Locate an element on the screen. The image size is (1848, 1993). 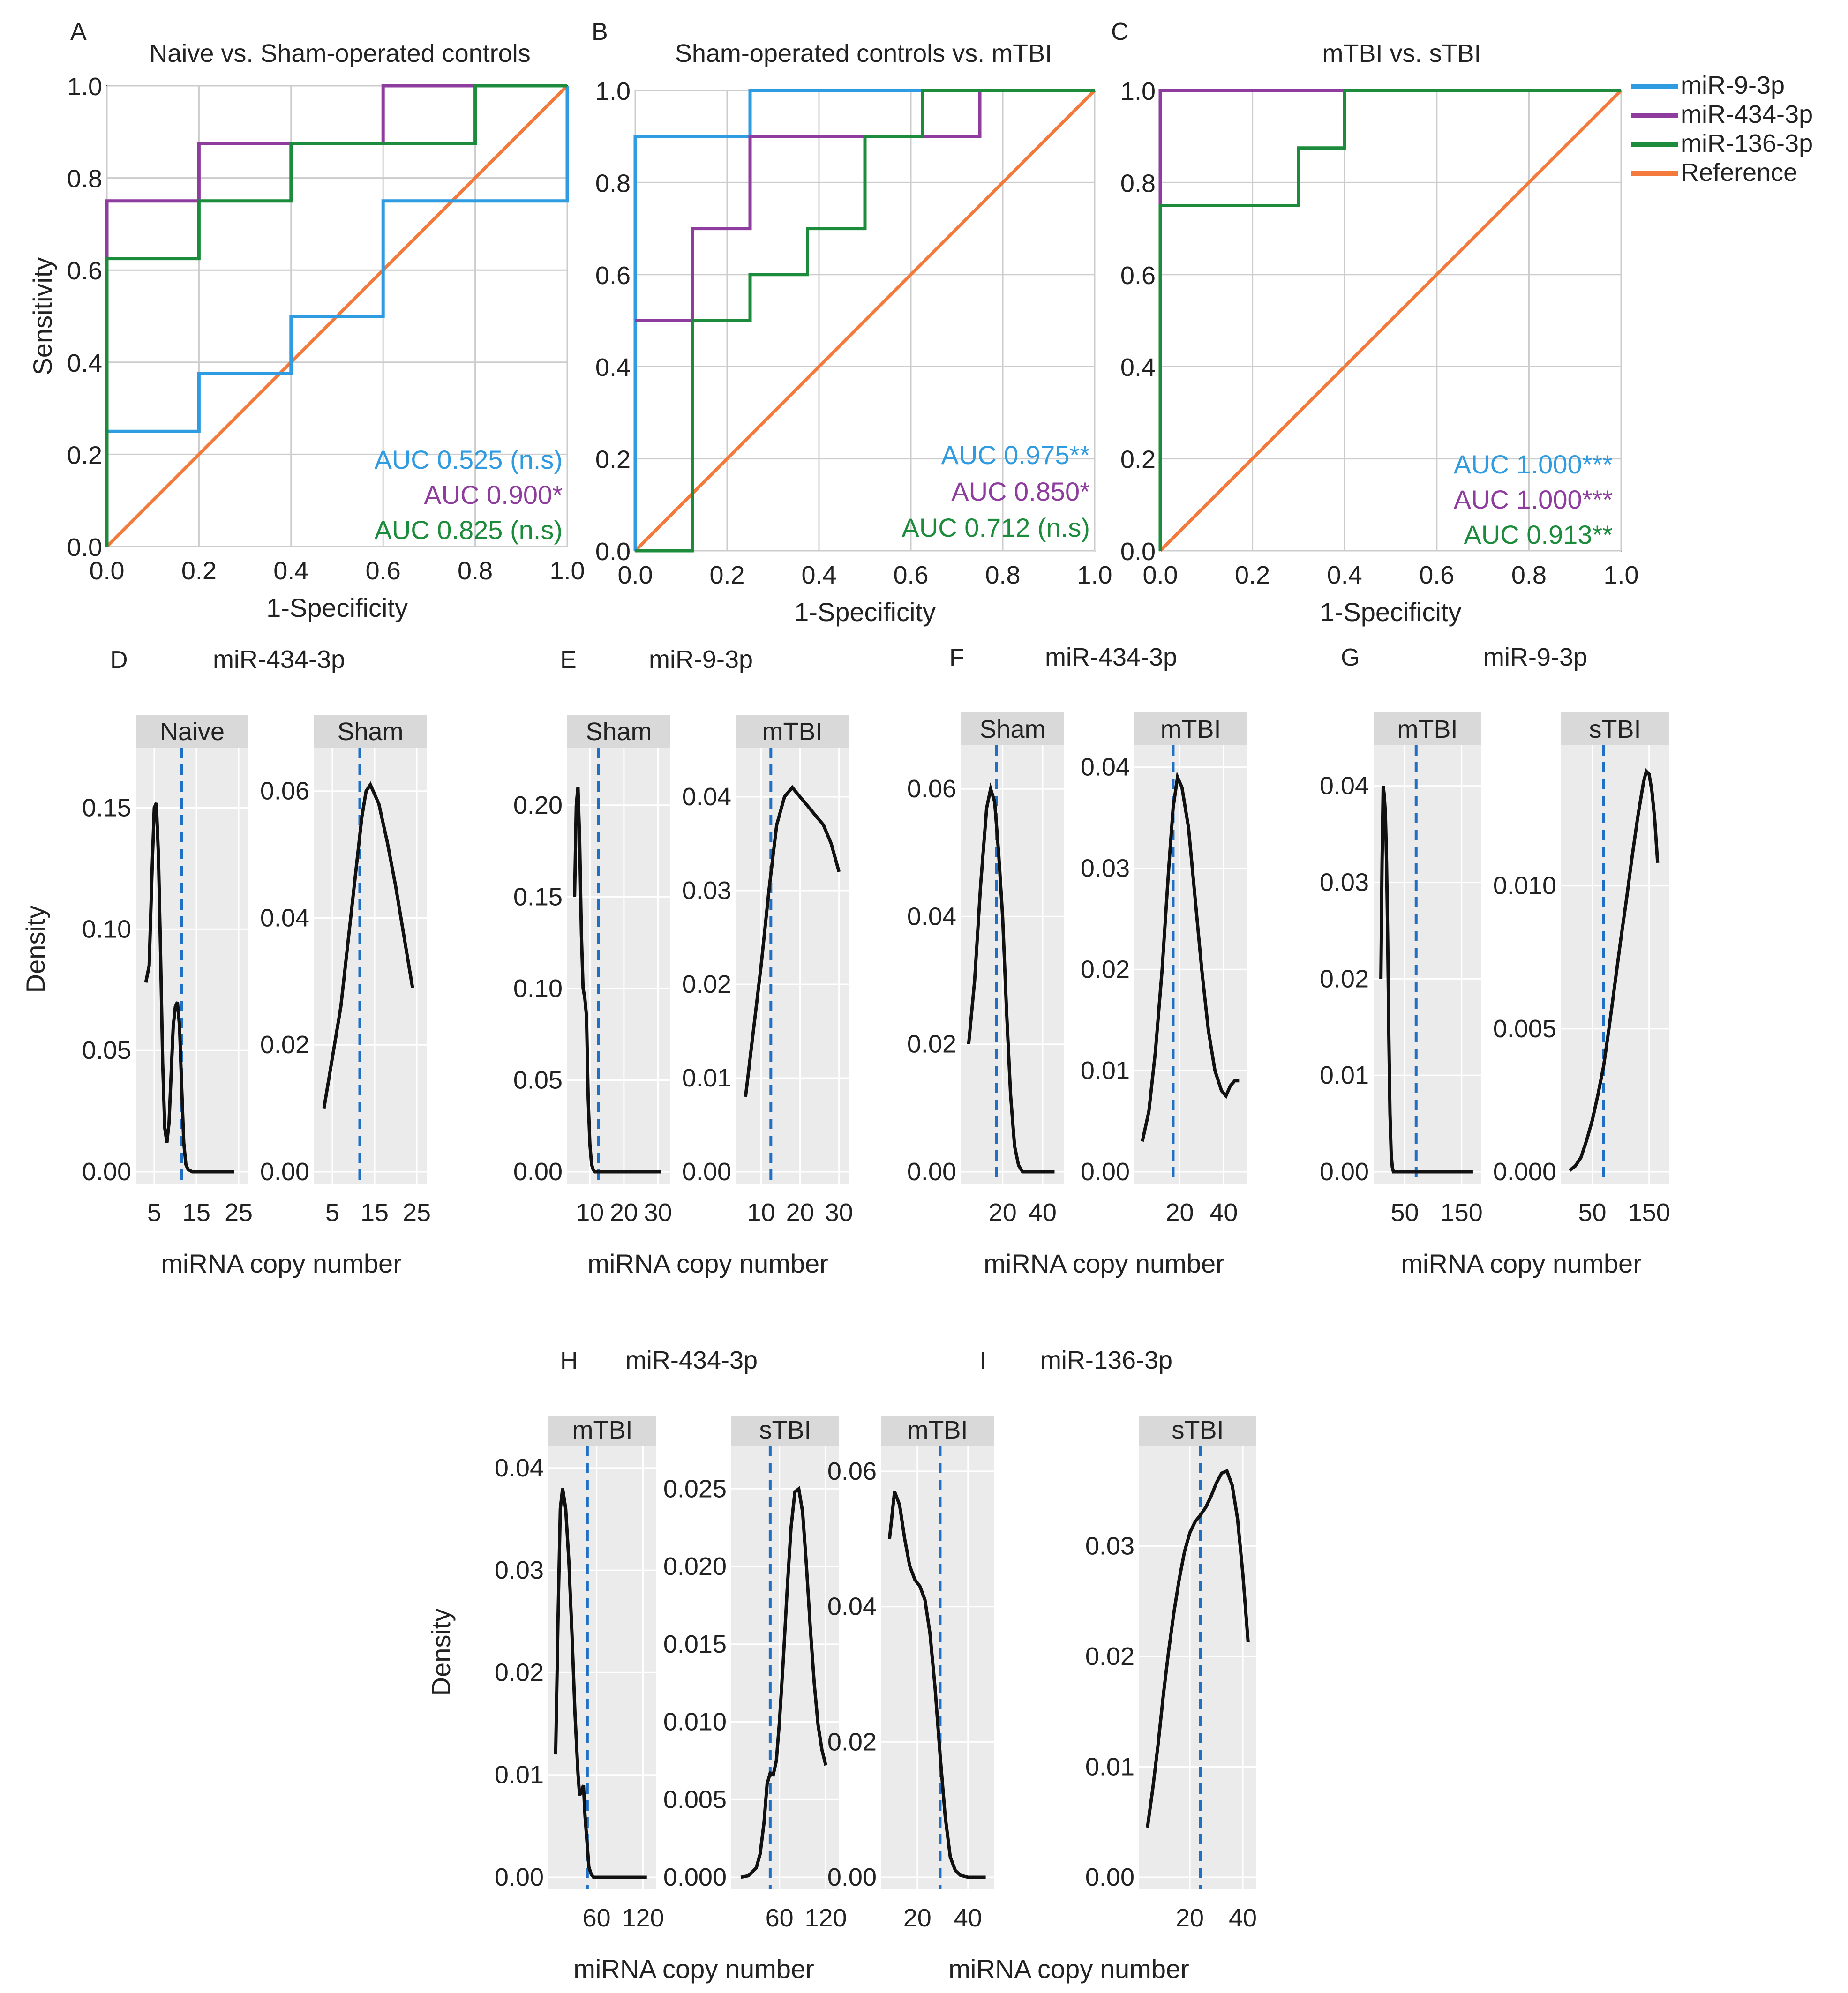
y-tick-label: 0.010 is located at coordinates (695, 1722).